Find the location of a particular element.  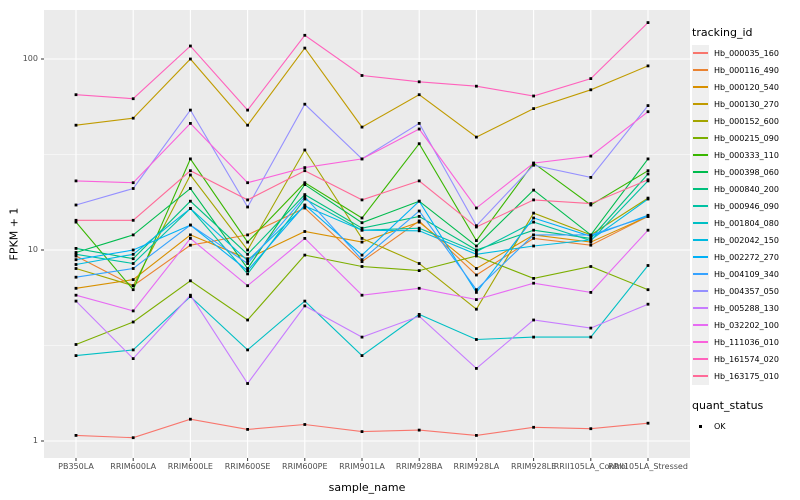

black-square-point-icon is located at coordinates (700, 426).